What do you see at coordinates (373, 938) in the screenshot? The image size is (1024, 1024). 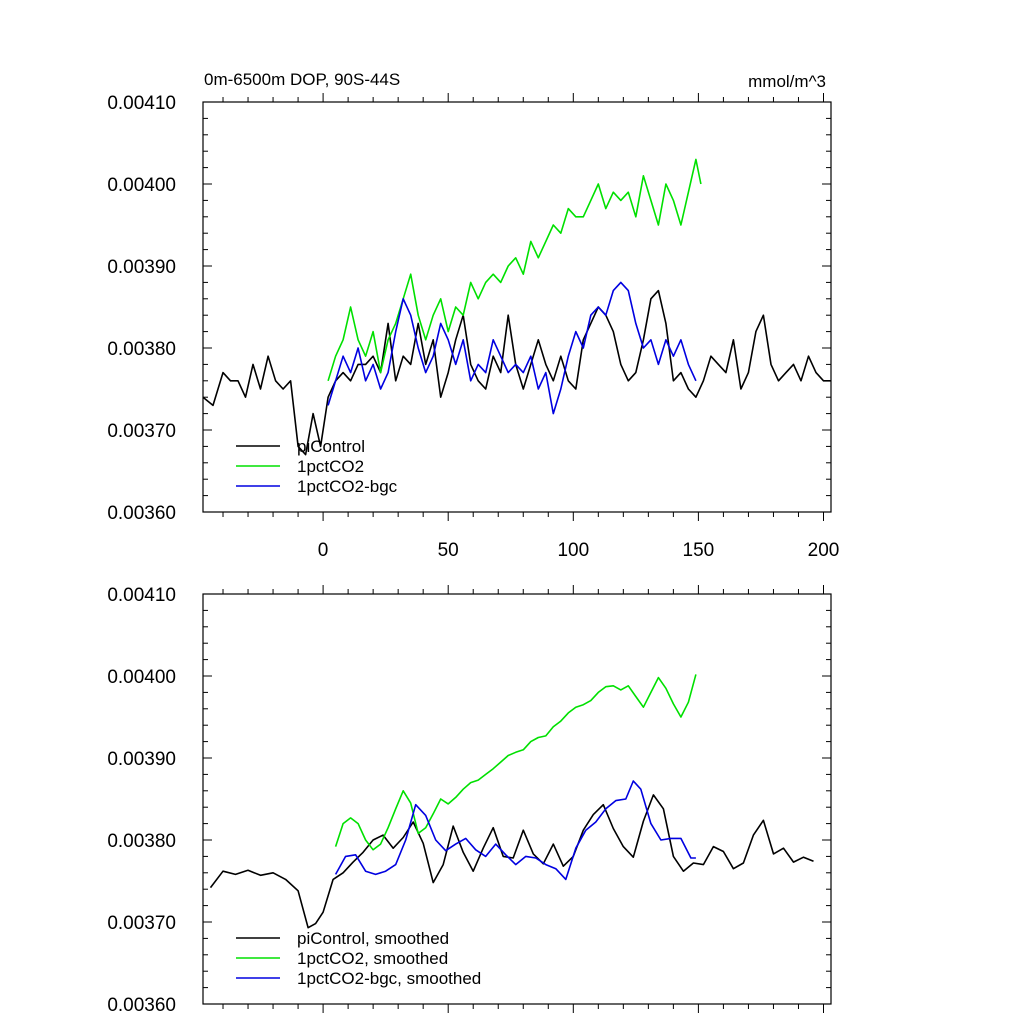 I see `legend-label: piControl, smoothed` at bounding box center [373, 938].